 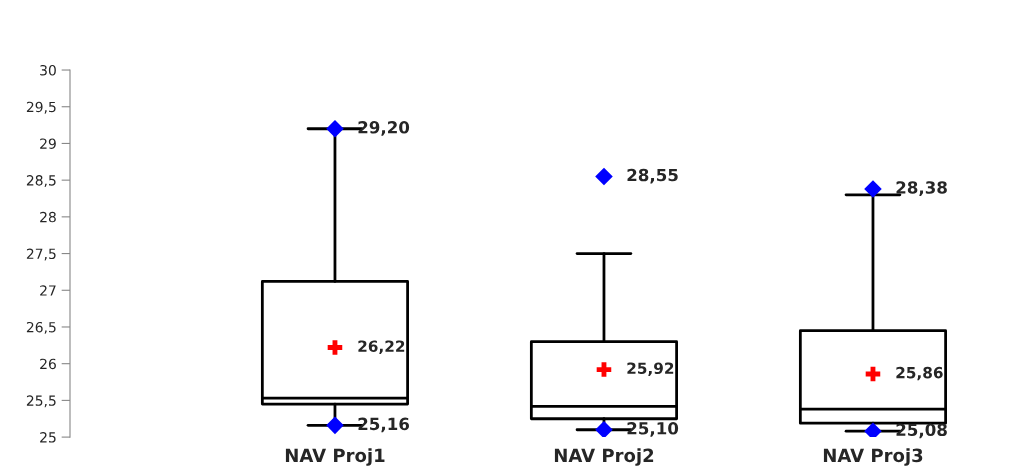 I want to click on y-tick-label: 27, so click(x=48, y=290).